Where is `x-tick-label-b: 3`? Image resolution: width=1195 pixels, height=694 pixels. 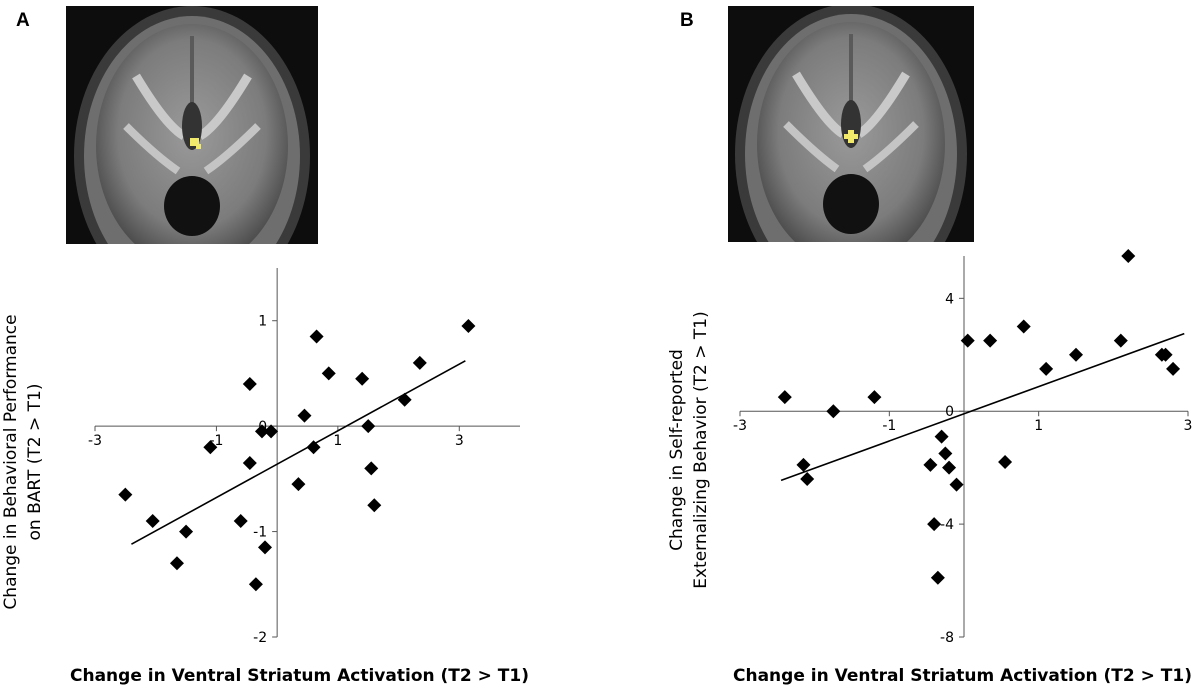
x-tick-label-b: 3 is located at coordinates (1188, 426).